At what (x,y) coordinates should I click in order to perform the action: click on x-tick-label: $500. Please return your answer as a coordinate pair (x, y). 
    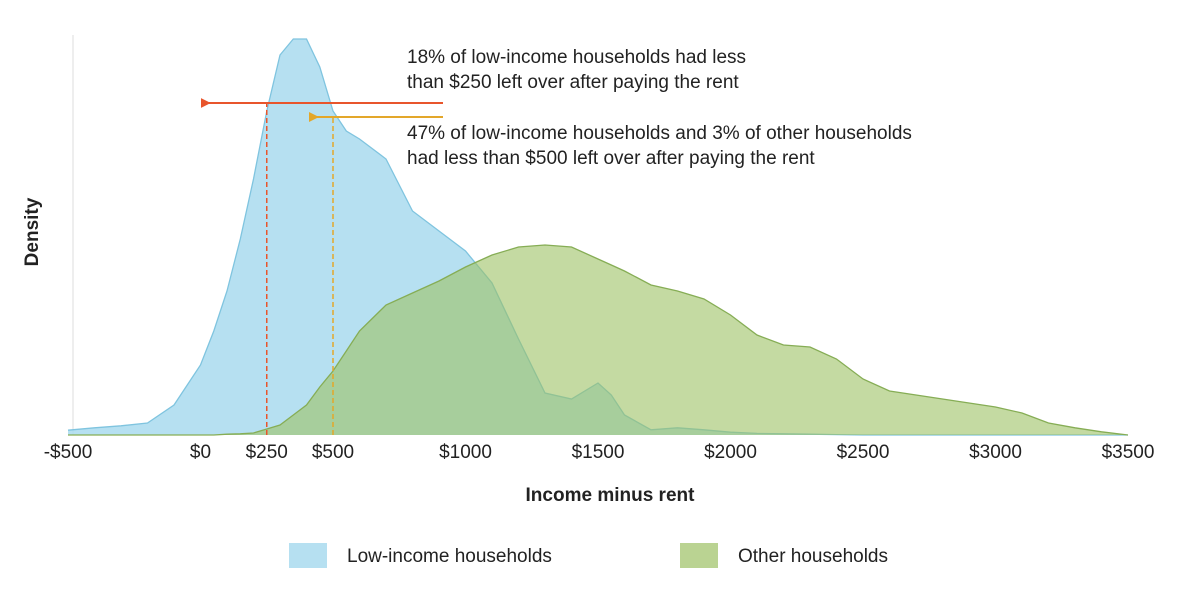
    Looking at the image, I should click on (333, 452).